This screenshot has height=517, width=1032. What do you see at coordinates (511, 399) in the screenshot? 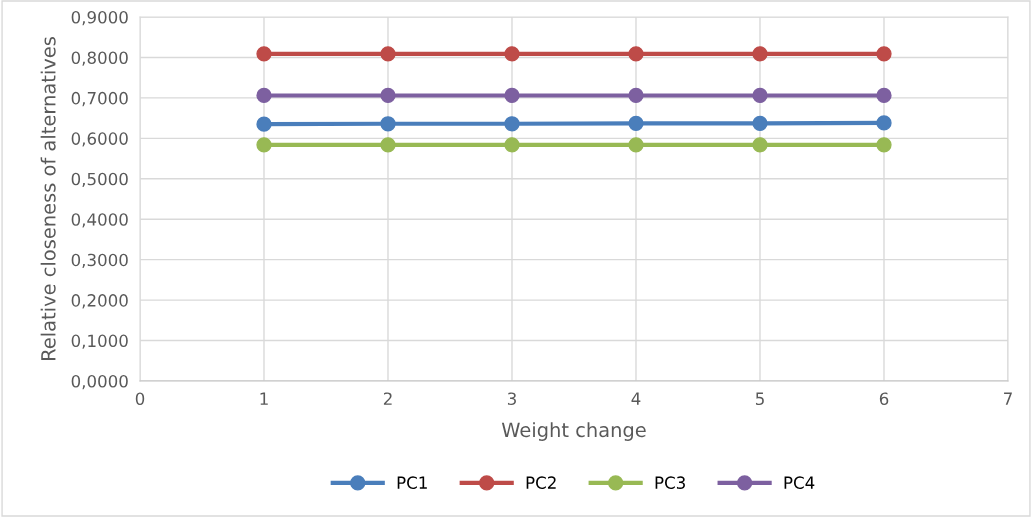
I see `x-tick-label: 3` at bounding box center [511, 399].